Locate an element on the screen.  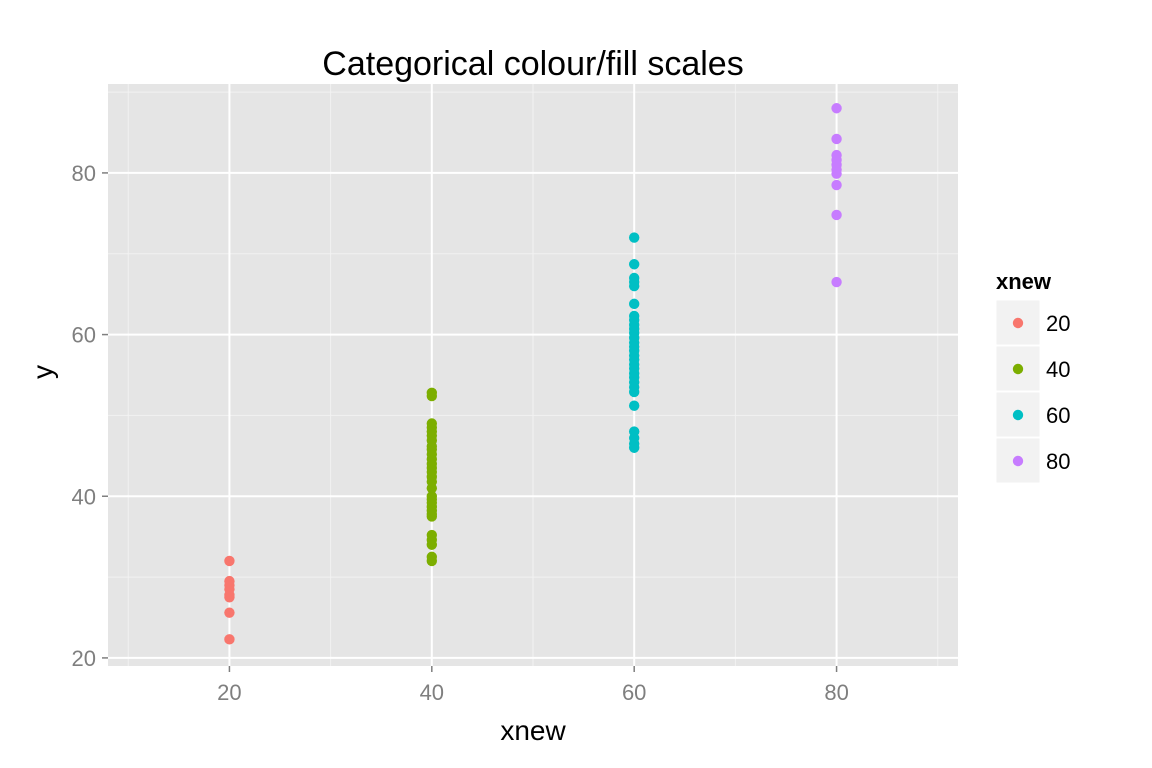
y-tick-label: 80 is located at coordinates (84, 173).